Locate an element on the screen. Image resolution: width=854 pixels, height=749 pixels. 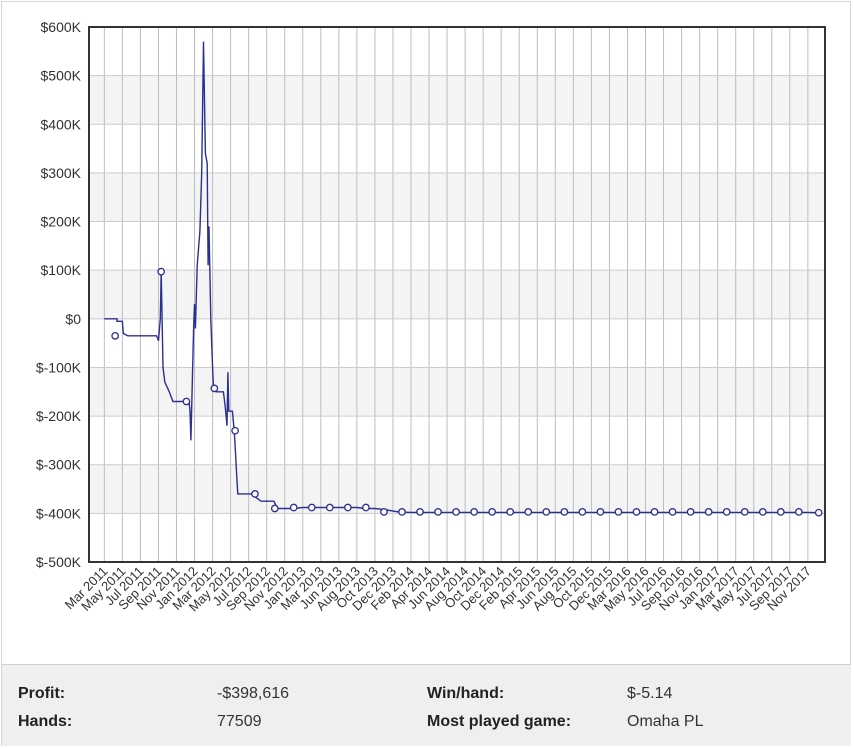
win-per-hand-label: Win/hand: is located at coordinates (466, 693).